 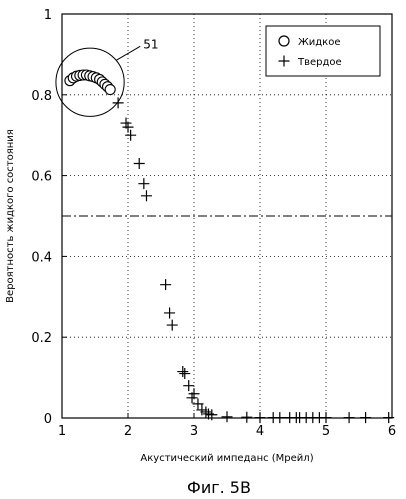 What do you see at coordinates (150, 44) in the screenshot?
I see `annotation-label: 51` at bounding box center [150, 44].